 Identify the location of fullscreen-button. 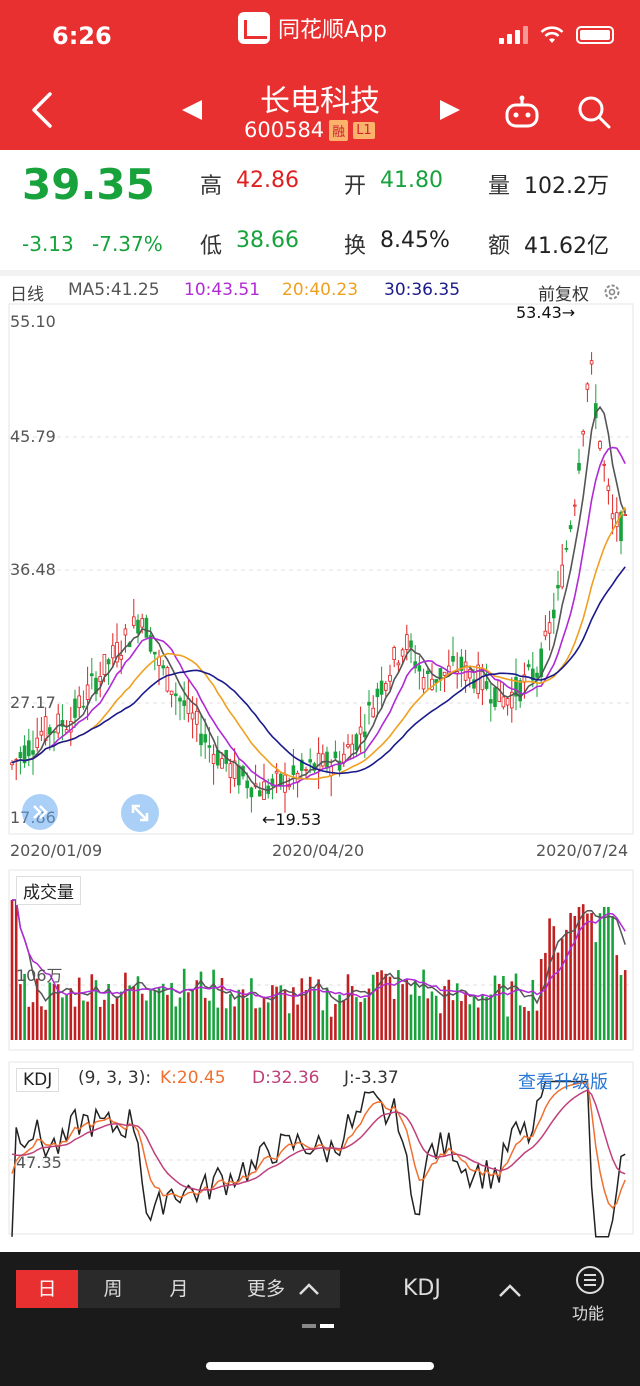
(140, 813).